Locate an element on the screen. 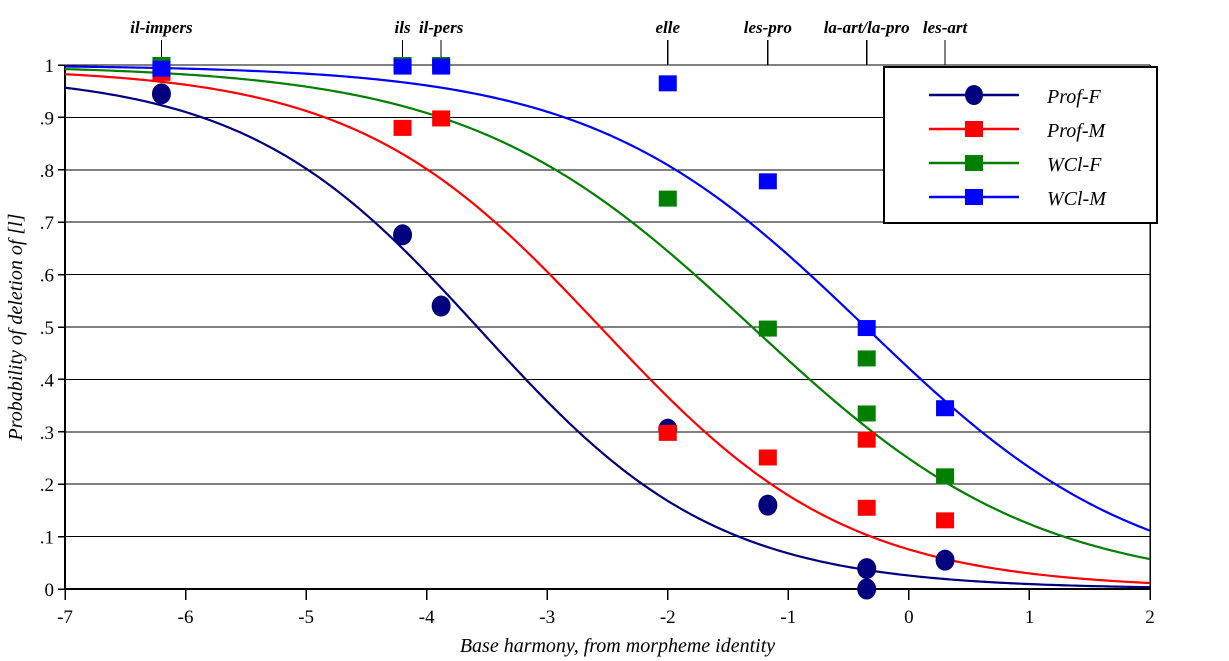  y-tick-label: 0 is located at coordinates (50, 590).